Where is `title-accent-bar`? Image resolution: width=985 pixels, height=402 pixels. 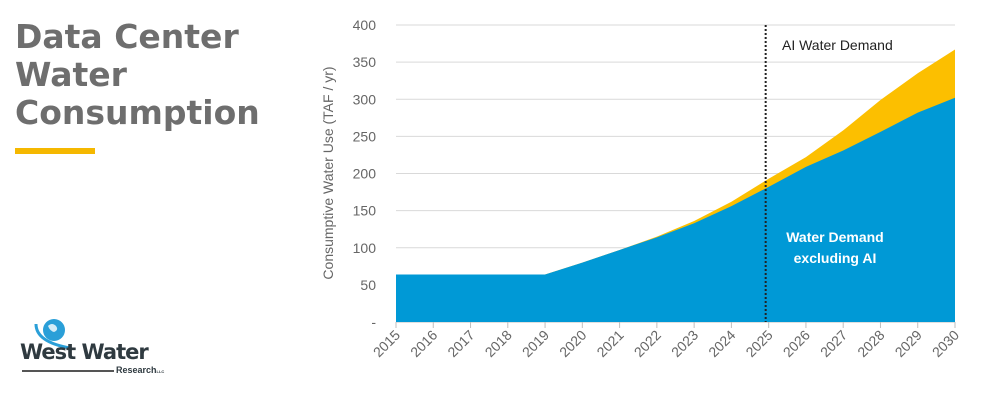 title-accent-bar is located at coordinates (55, 151).